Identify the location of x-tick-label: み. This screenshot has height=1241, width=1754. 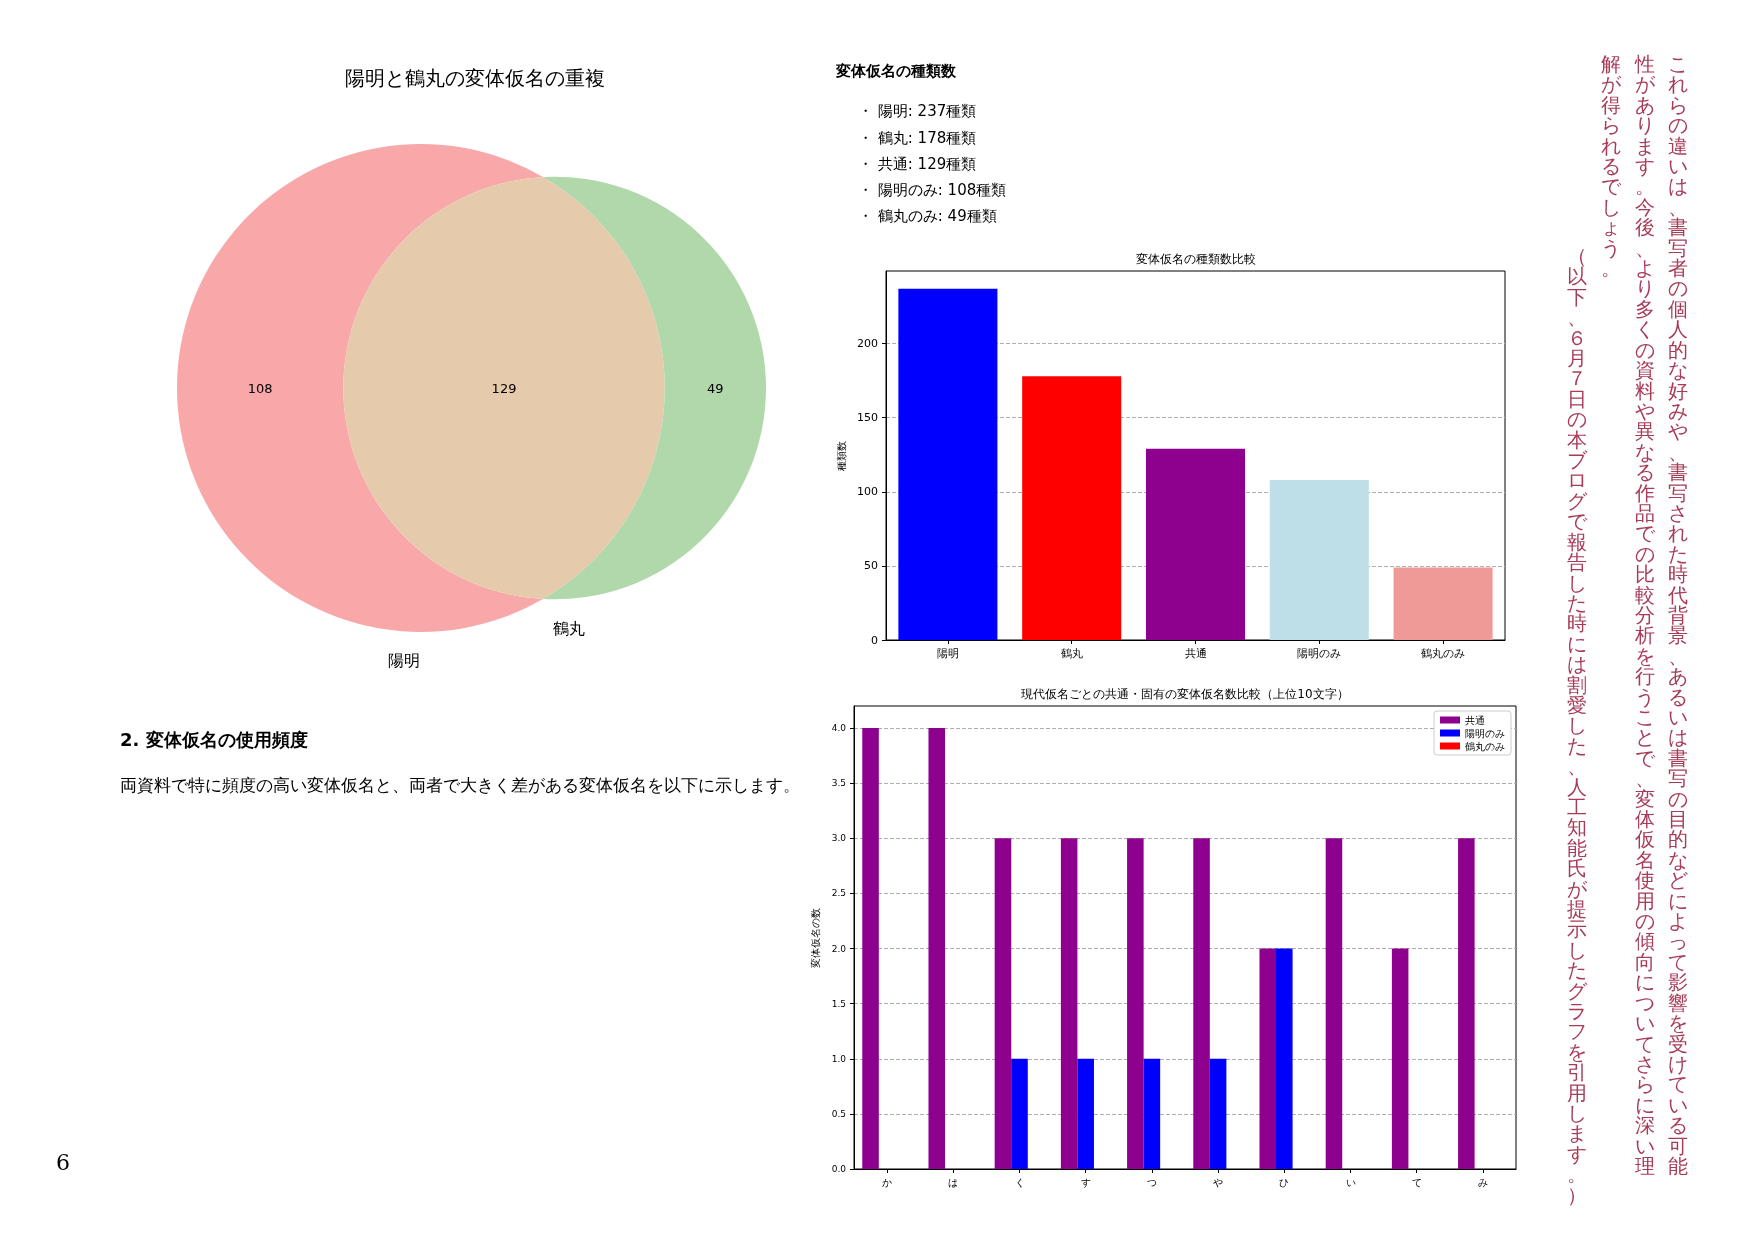
(1482, 1182).